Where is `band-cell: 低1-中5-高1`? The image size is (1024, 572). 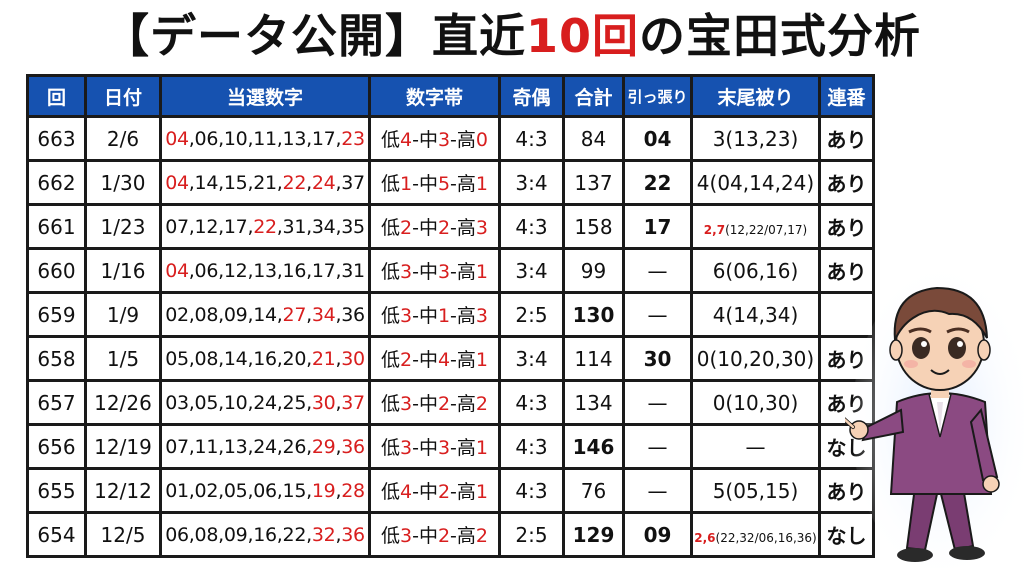 band-cell: 低1-中5-高1 is located at coordinates (434, 182).